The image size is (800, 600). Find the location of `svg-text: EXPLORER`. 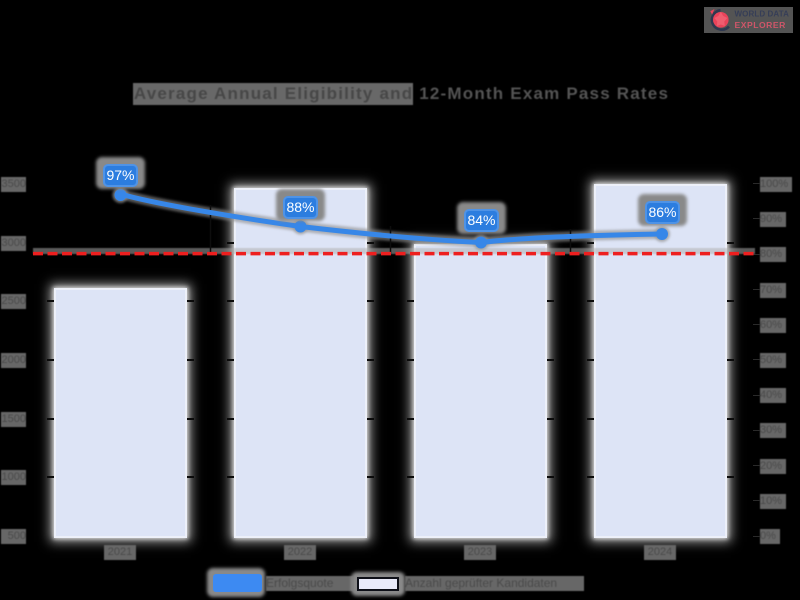

svg-text: EXPLORER is located at coordinates (761, 25).